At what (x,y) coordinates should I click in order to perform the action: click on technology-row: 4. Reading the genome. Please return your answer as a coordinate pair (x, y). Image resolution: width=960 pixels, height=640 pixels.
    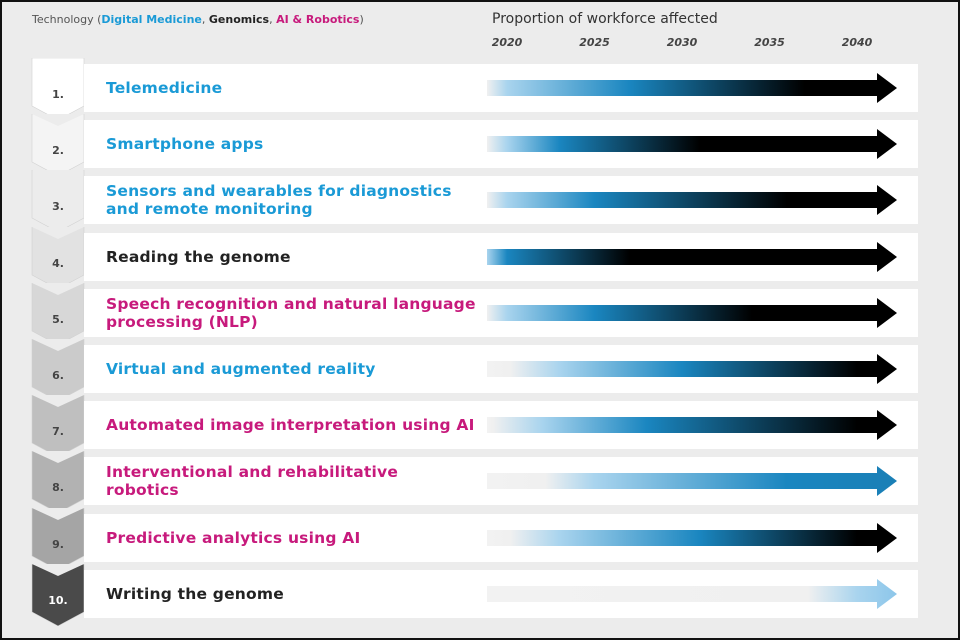
    Looking at the image, I should click on (473, 257).